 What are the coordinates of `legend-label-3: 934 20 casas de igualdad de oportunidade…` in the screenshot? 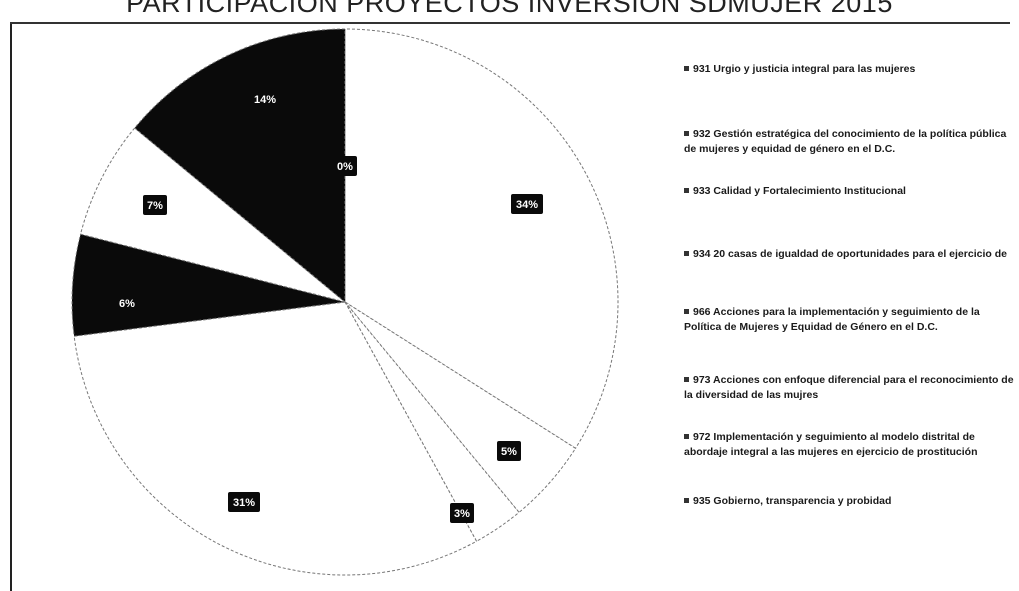 It's located at (850, 254).